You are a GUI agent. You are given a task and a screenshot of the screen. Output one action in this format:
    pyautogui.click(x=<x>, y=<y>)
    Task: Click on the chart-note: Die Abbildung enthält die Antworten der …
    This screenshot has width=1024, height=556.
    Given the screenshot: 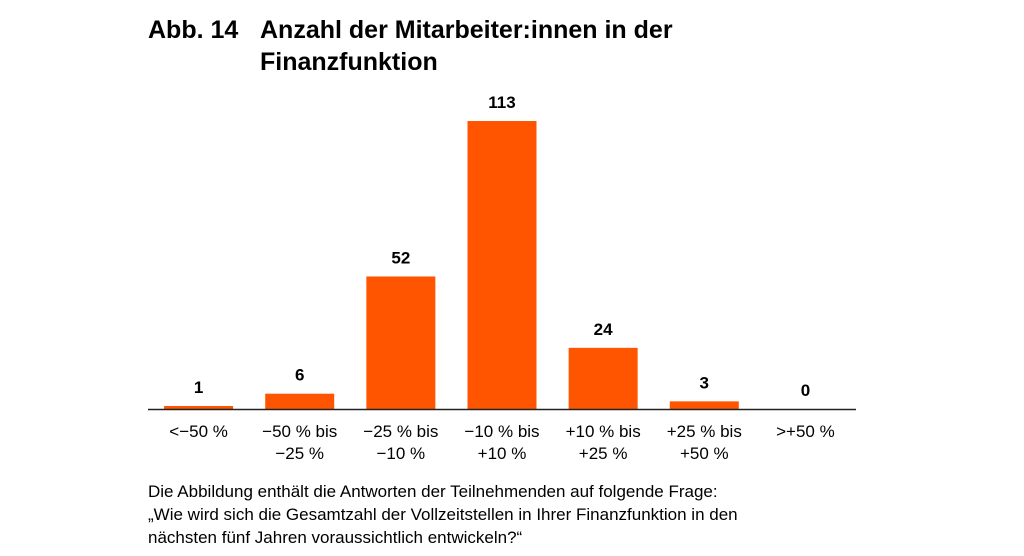 What is the action you would take?
    pyautogui.click(x=498, y=514)
    